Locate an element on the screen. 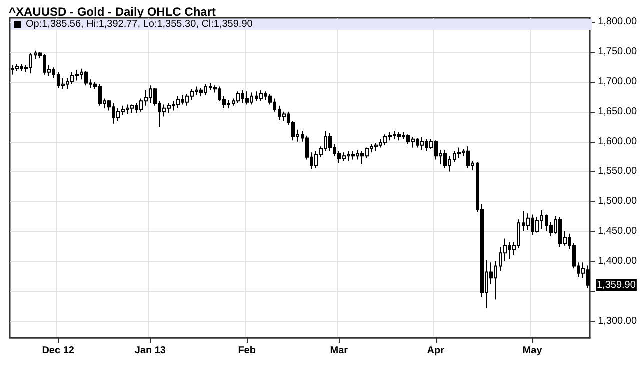 The image size is (640, 376). y-tick-label: 1,450.00 is located at coordinates (618, 232).